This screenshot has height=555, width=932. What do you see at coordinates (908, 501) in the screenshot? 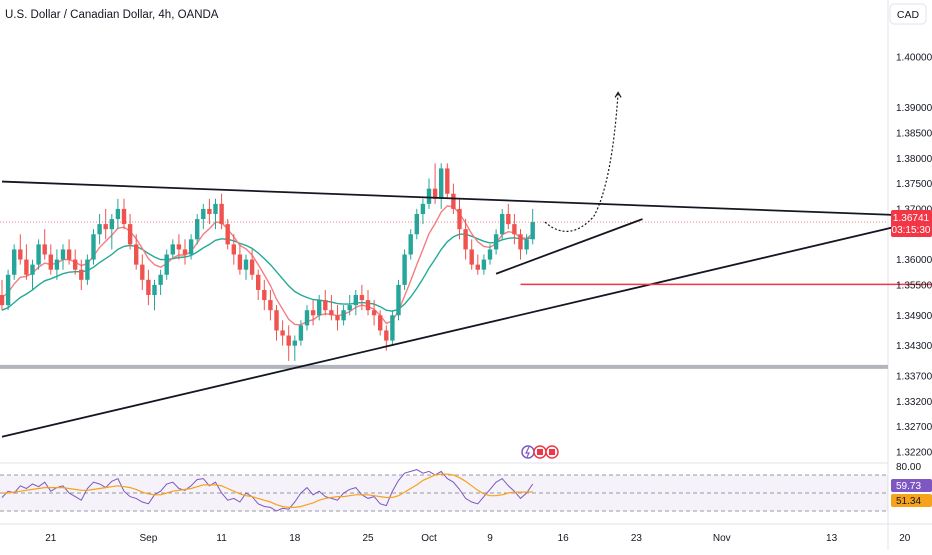
I see `rsi-ma-current-value: 51.34` at bounding box center [908, 501].